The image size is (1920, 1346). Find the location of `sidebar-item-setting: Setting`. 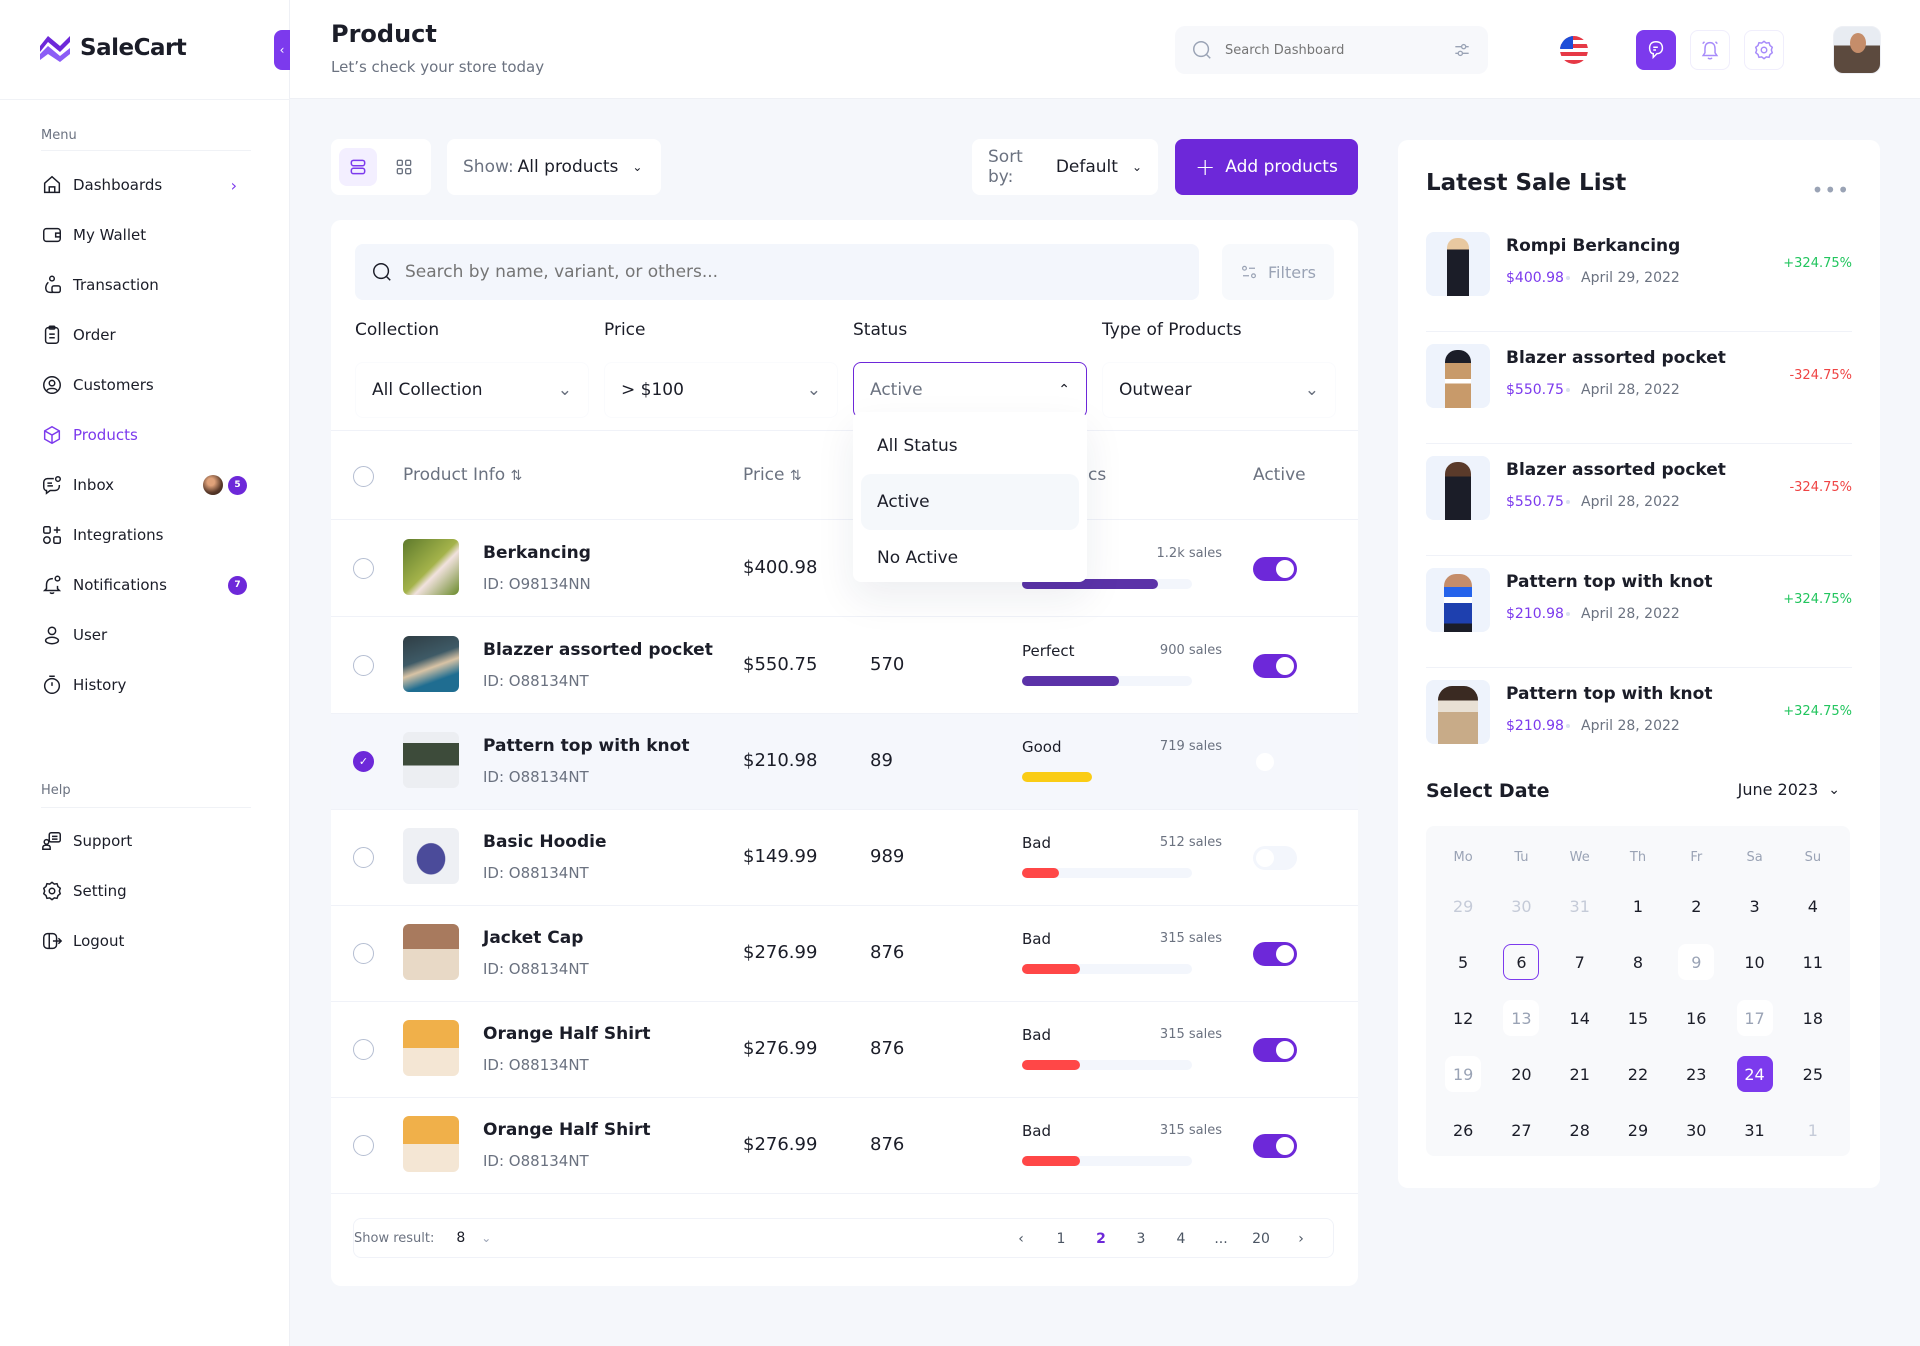

sidebar-item-setting: Setting is located at coordinates (146, 891).